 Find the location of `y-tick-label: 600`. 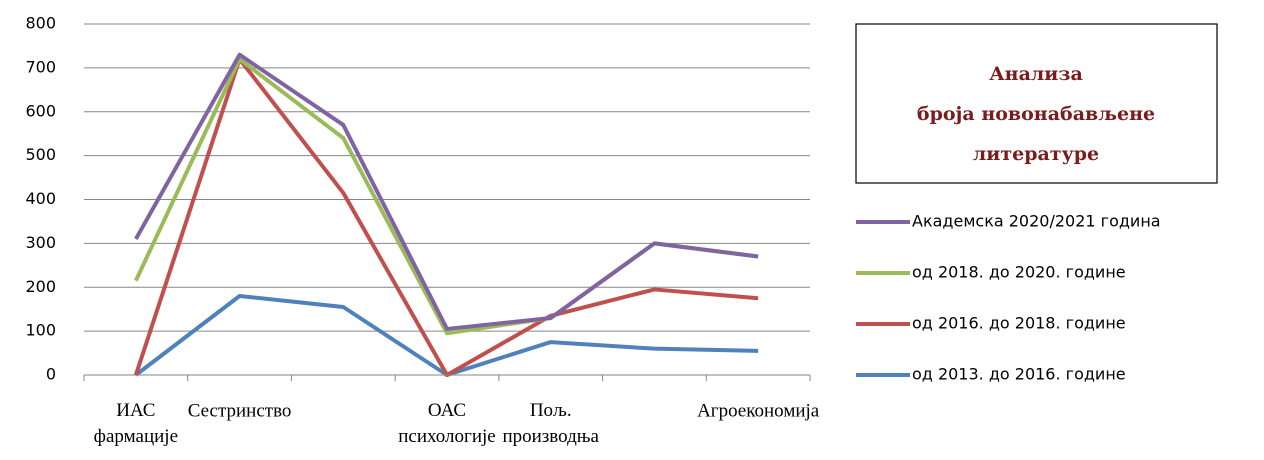

y-tick-label: 600 is located at coordinates (40, 110).